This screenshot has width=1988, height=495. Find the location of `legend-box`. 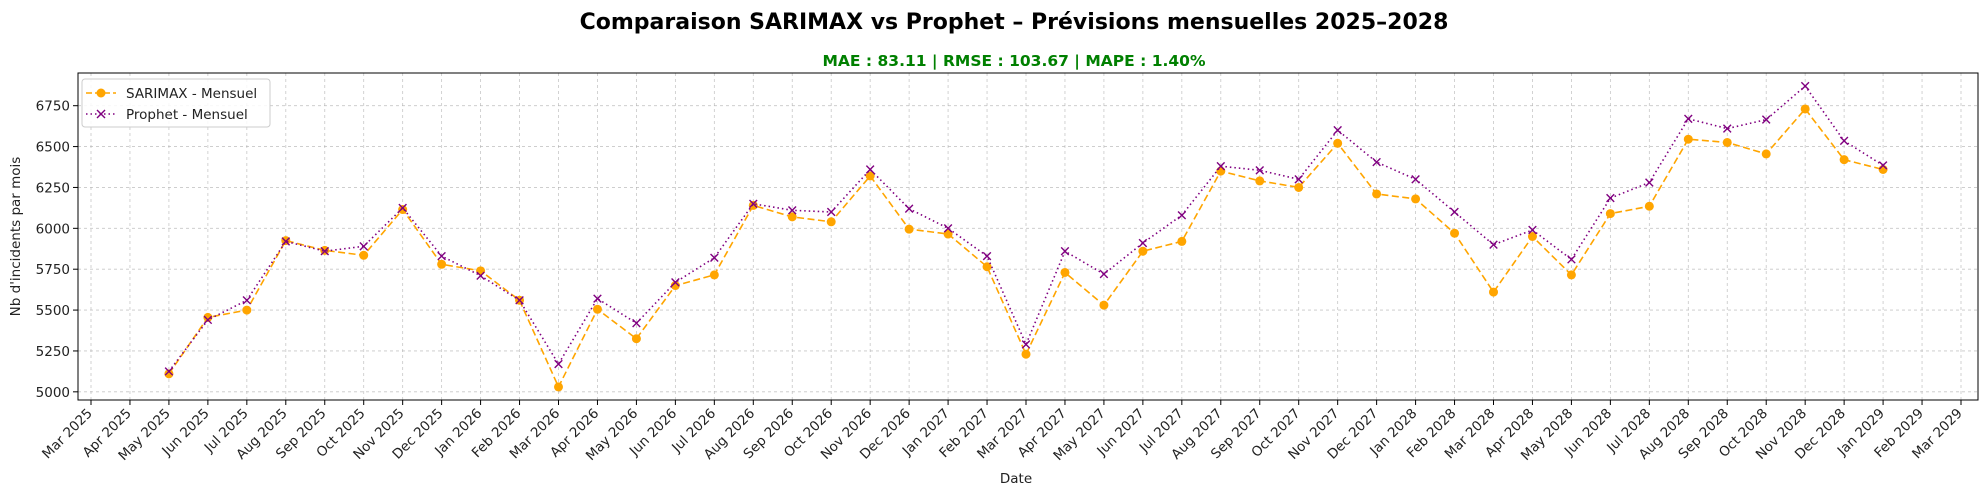

legend-box is located at coordinates (176, 103).